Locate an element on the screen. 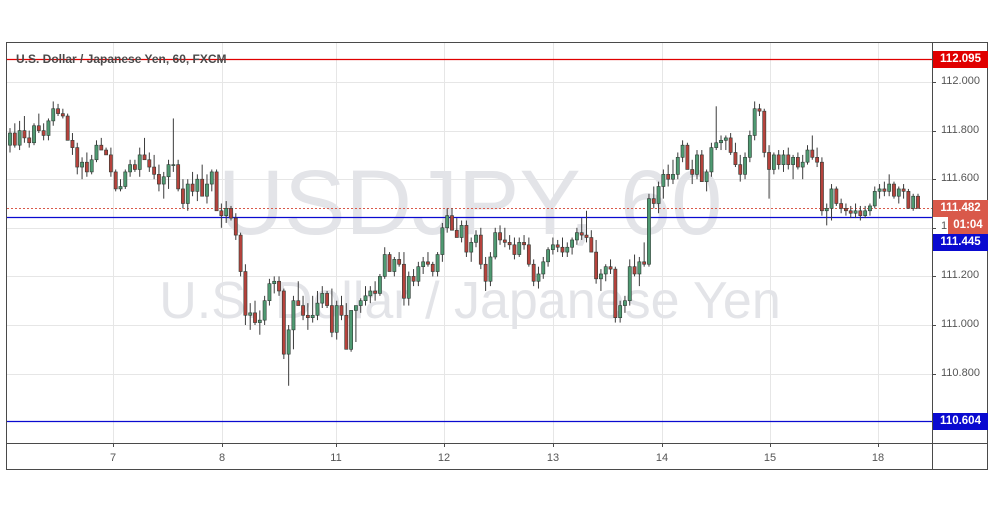  price-tick-label: 111.200 is located at coordinates (960, 275).